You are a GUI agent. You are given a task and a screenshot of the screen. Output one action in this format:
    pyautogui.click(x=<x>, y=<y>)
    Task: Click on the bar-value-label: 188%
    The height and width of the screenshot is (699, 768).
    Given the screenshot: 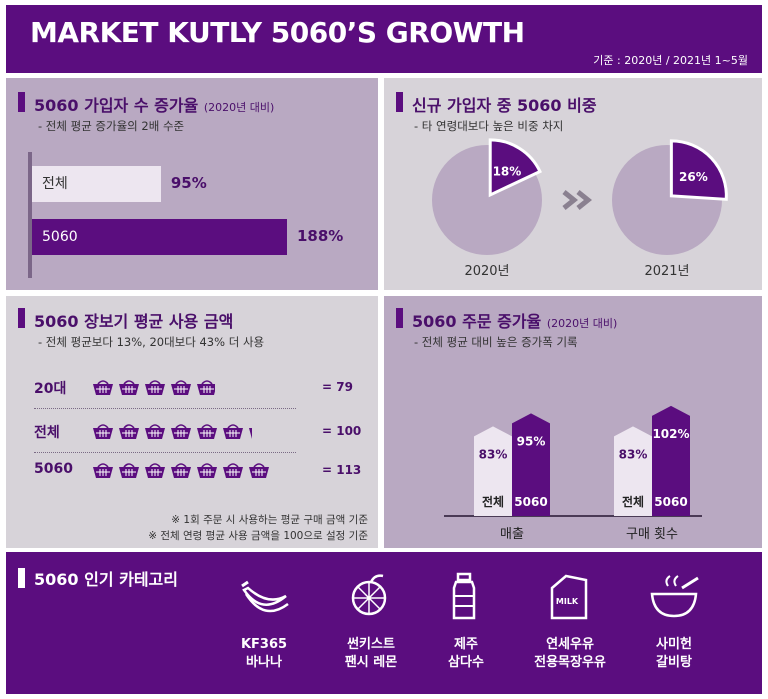 What is the action you would take?
    pyautogui.click(x=320, y=236)
    